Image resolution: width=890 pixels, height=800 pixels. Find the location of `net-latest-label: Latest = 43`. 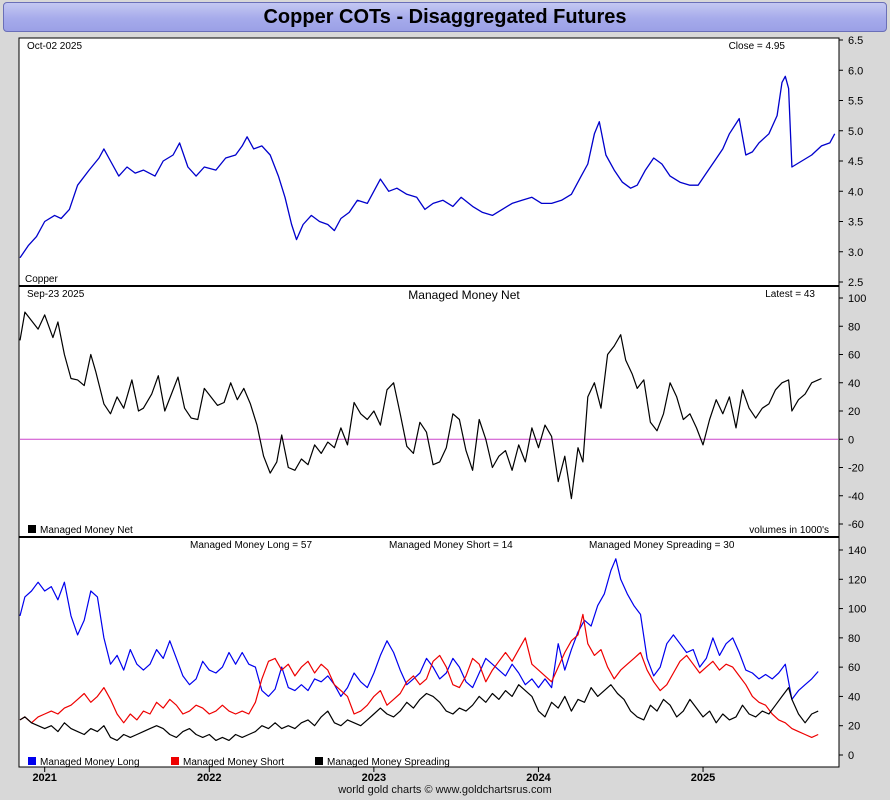

net-latest-label: Latest = 43 is located at coordinates (790, 294).